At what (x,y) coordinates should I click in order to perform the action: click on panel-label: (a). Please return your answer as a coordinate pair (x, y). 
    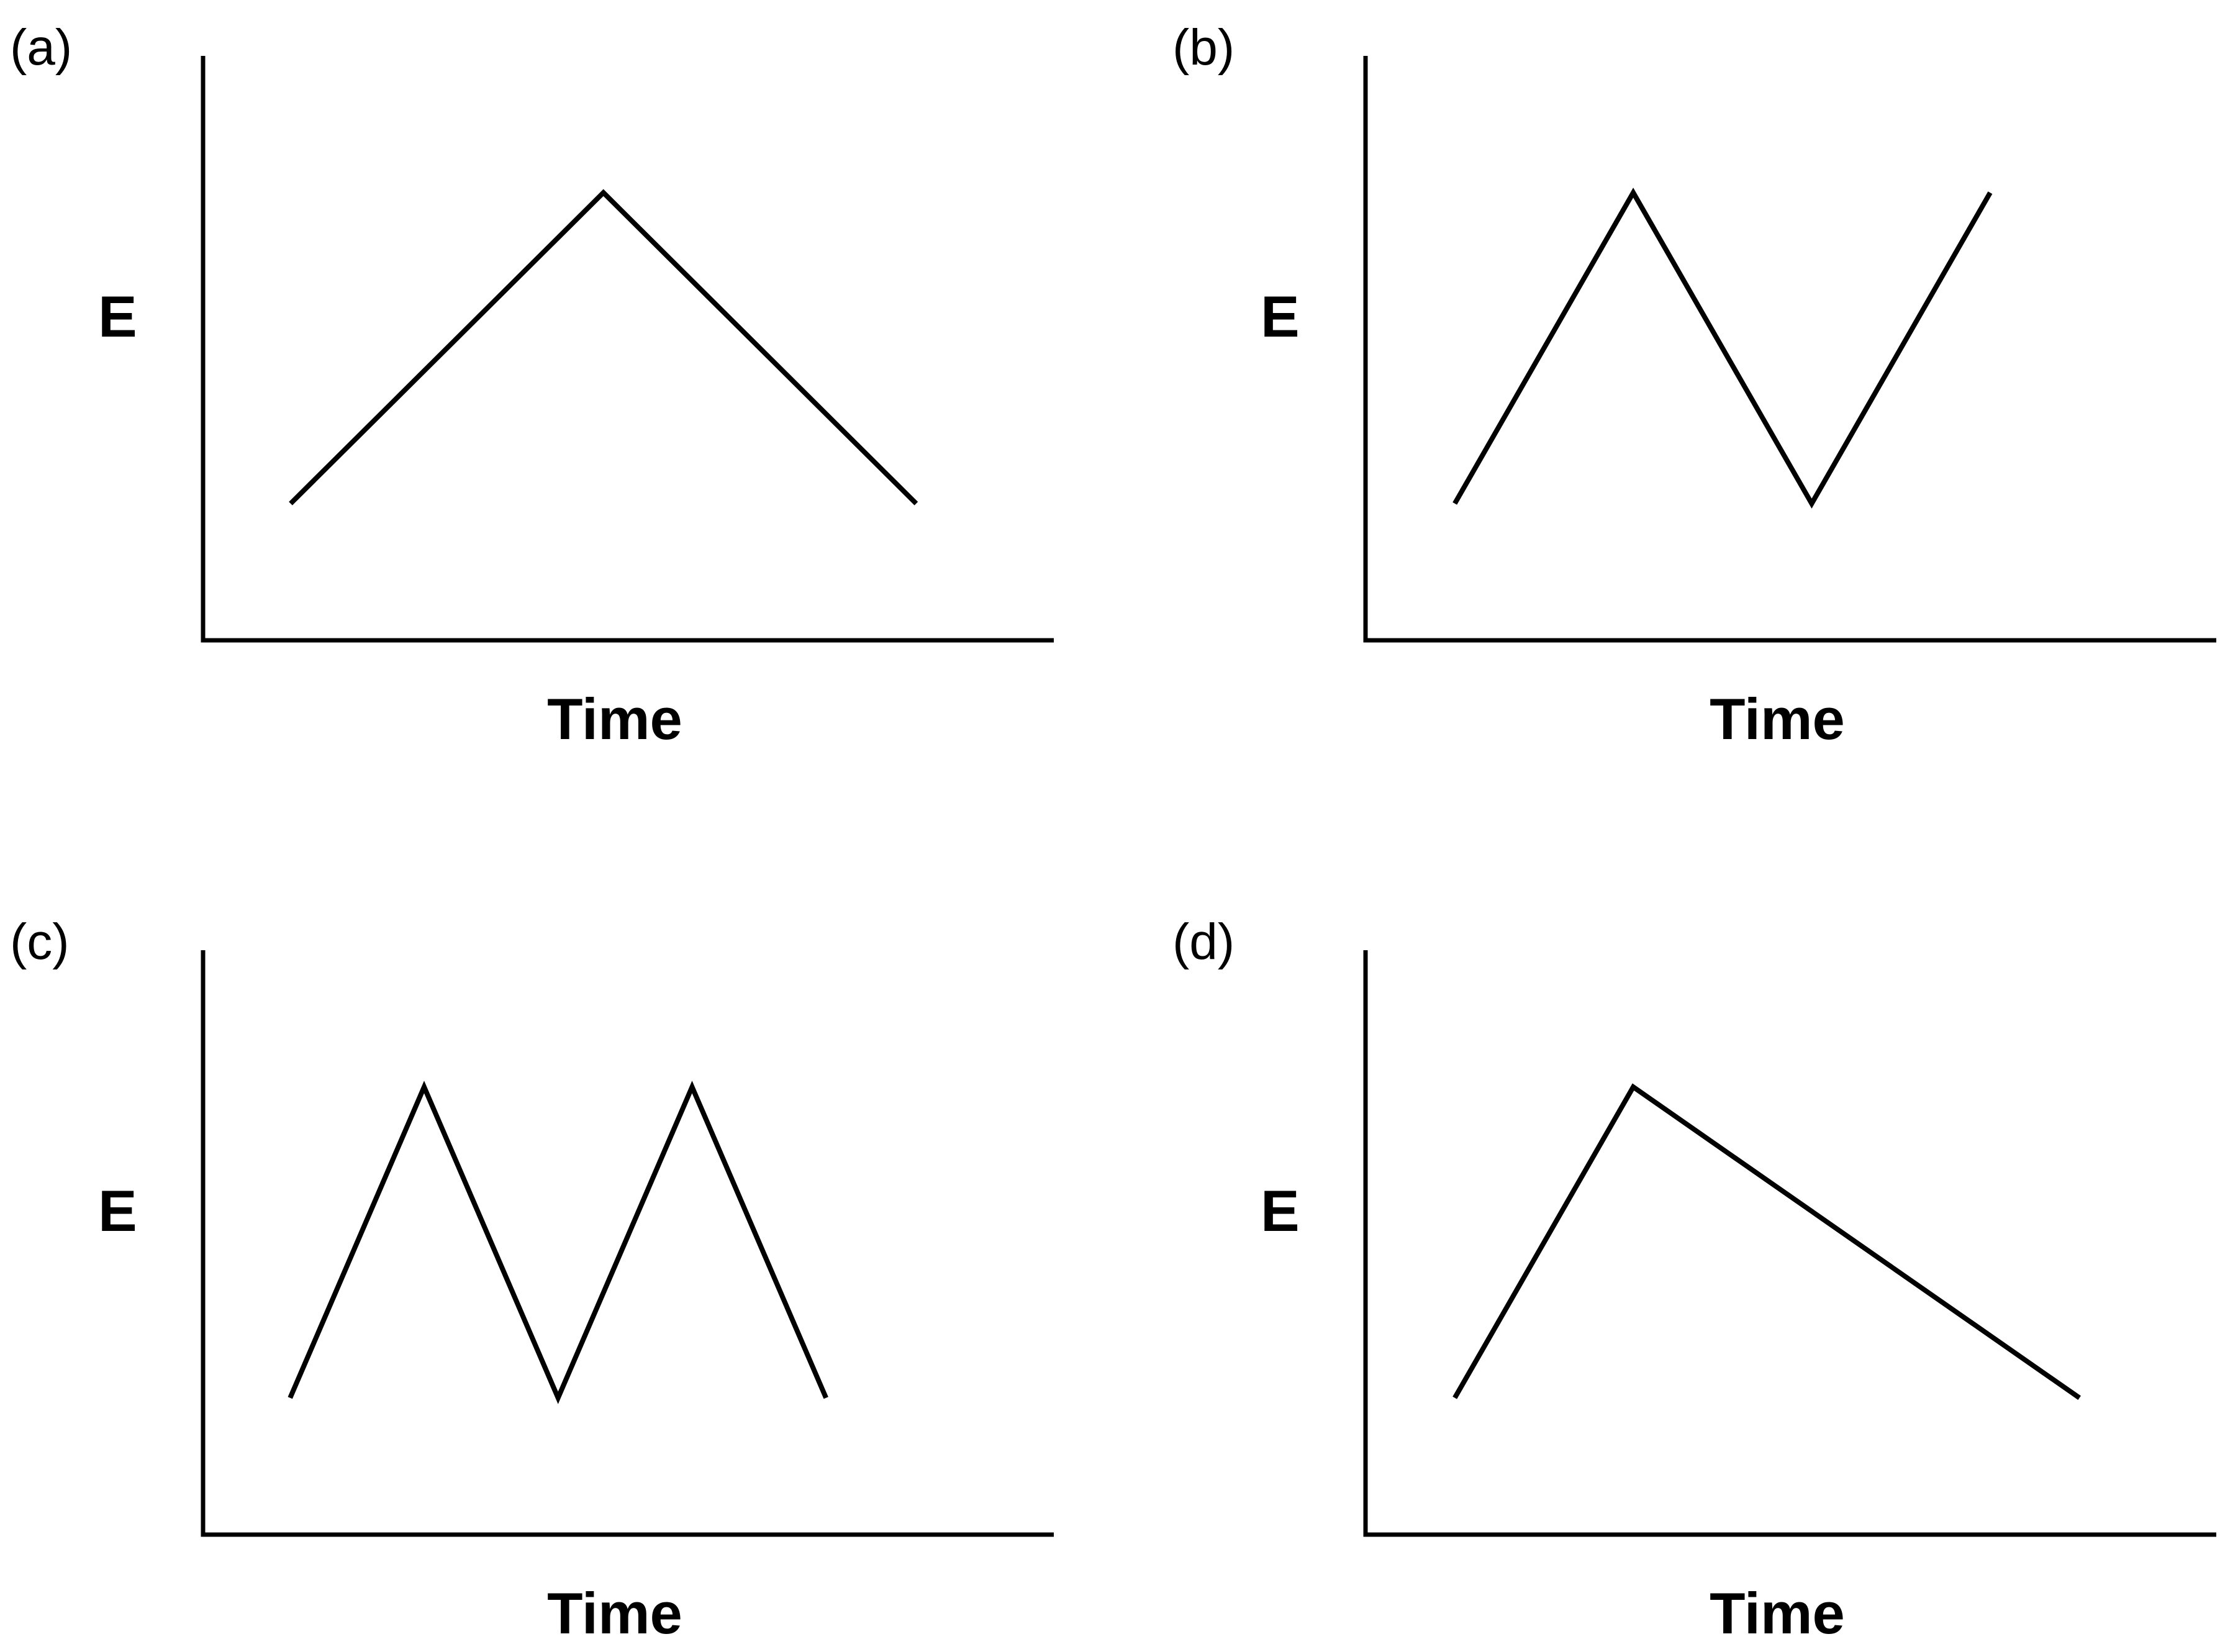
    Looking at the image, I should click on (41, 47).